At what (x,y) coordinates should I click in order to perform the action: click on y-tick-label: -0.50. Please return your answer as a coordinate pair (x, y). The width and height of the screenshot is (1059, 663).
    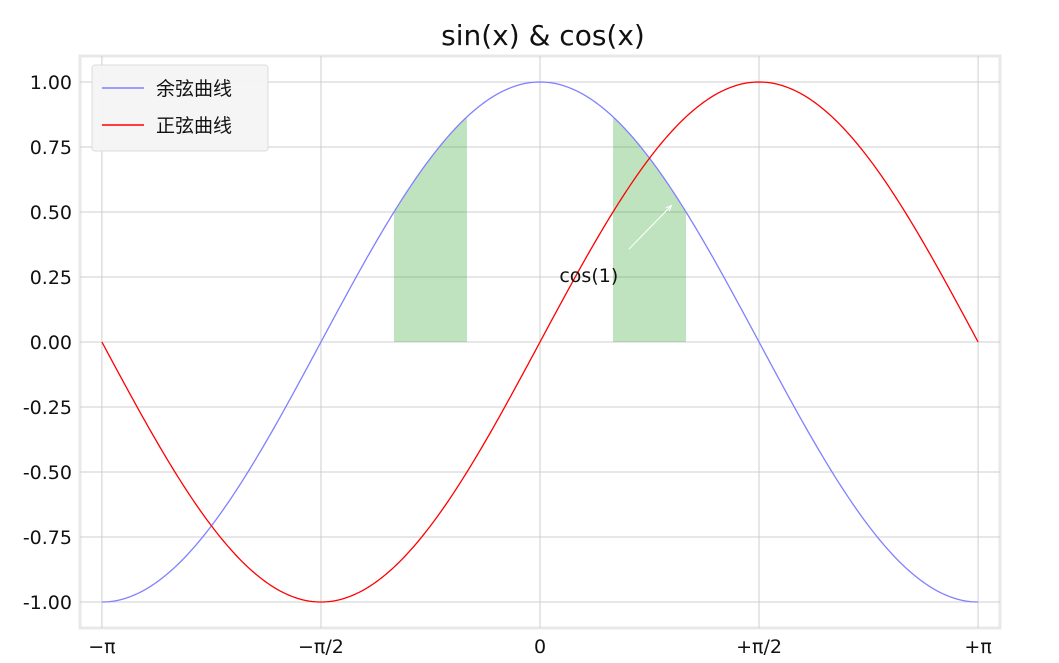
    Looking at the image, I should click on (47, 473).